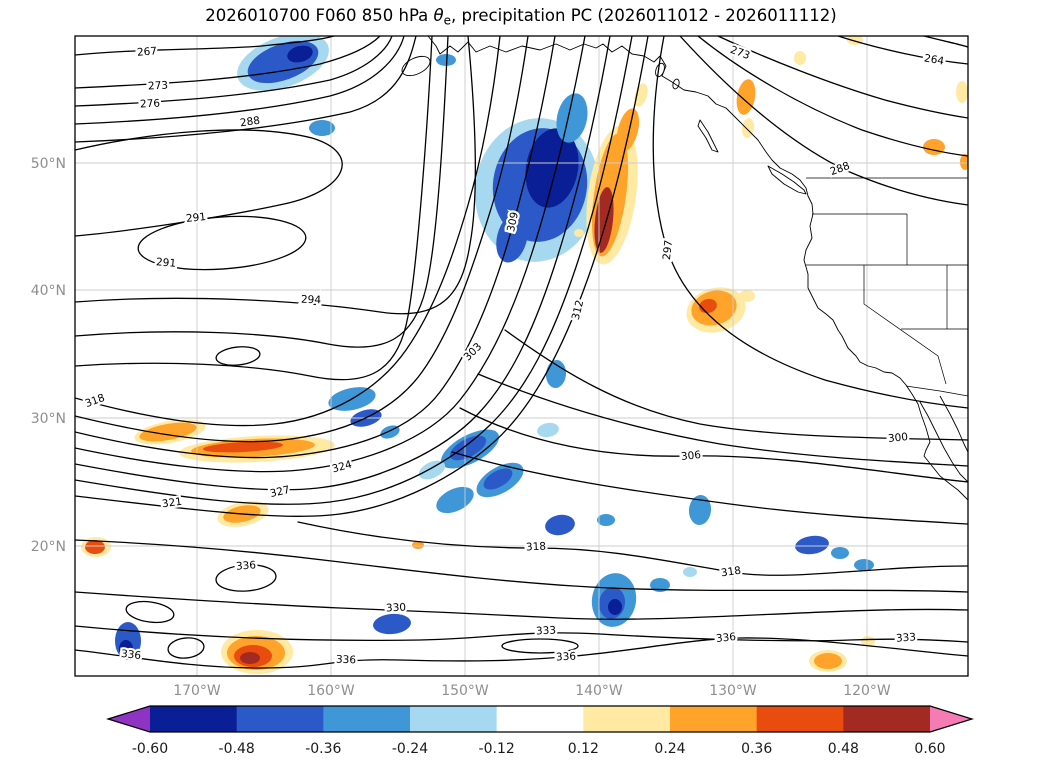 This screenshot has width=1047, height=767. What do you see at coordinates (447, 21) in the screenshot?
I see `title-theta-sub: e` at bounding box center [447, 21].